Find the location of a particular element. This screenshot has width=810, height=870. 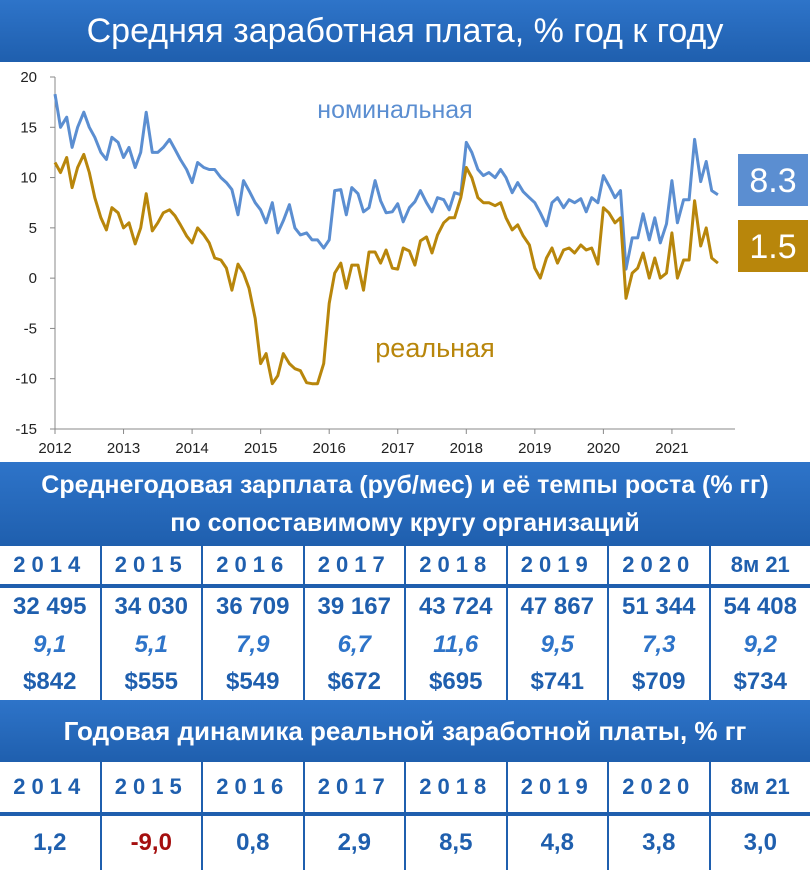

growth-value: 11,6 is located at coordinates (457, 645).